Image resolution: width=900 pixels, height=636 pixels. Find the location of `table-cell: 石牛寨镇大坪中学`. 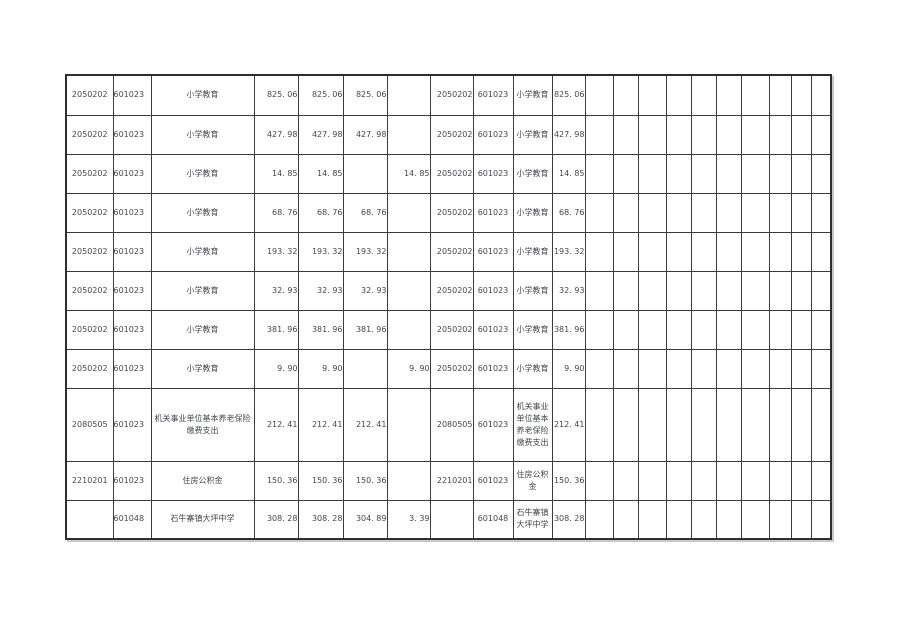

table-cell: 石牛寨镇大坪中学 is located at coordinates (202, 519).